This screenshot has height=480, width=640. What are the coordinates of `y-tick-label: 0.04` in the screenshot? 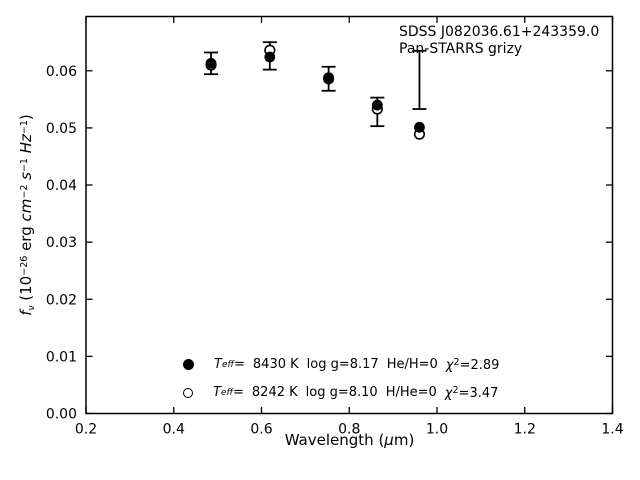 It's located at (61, 186).